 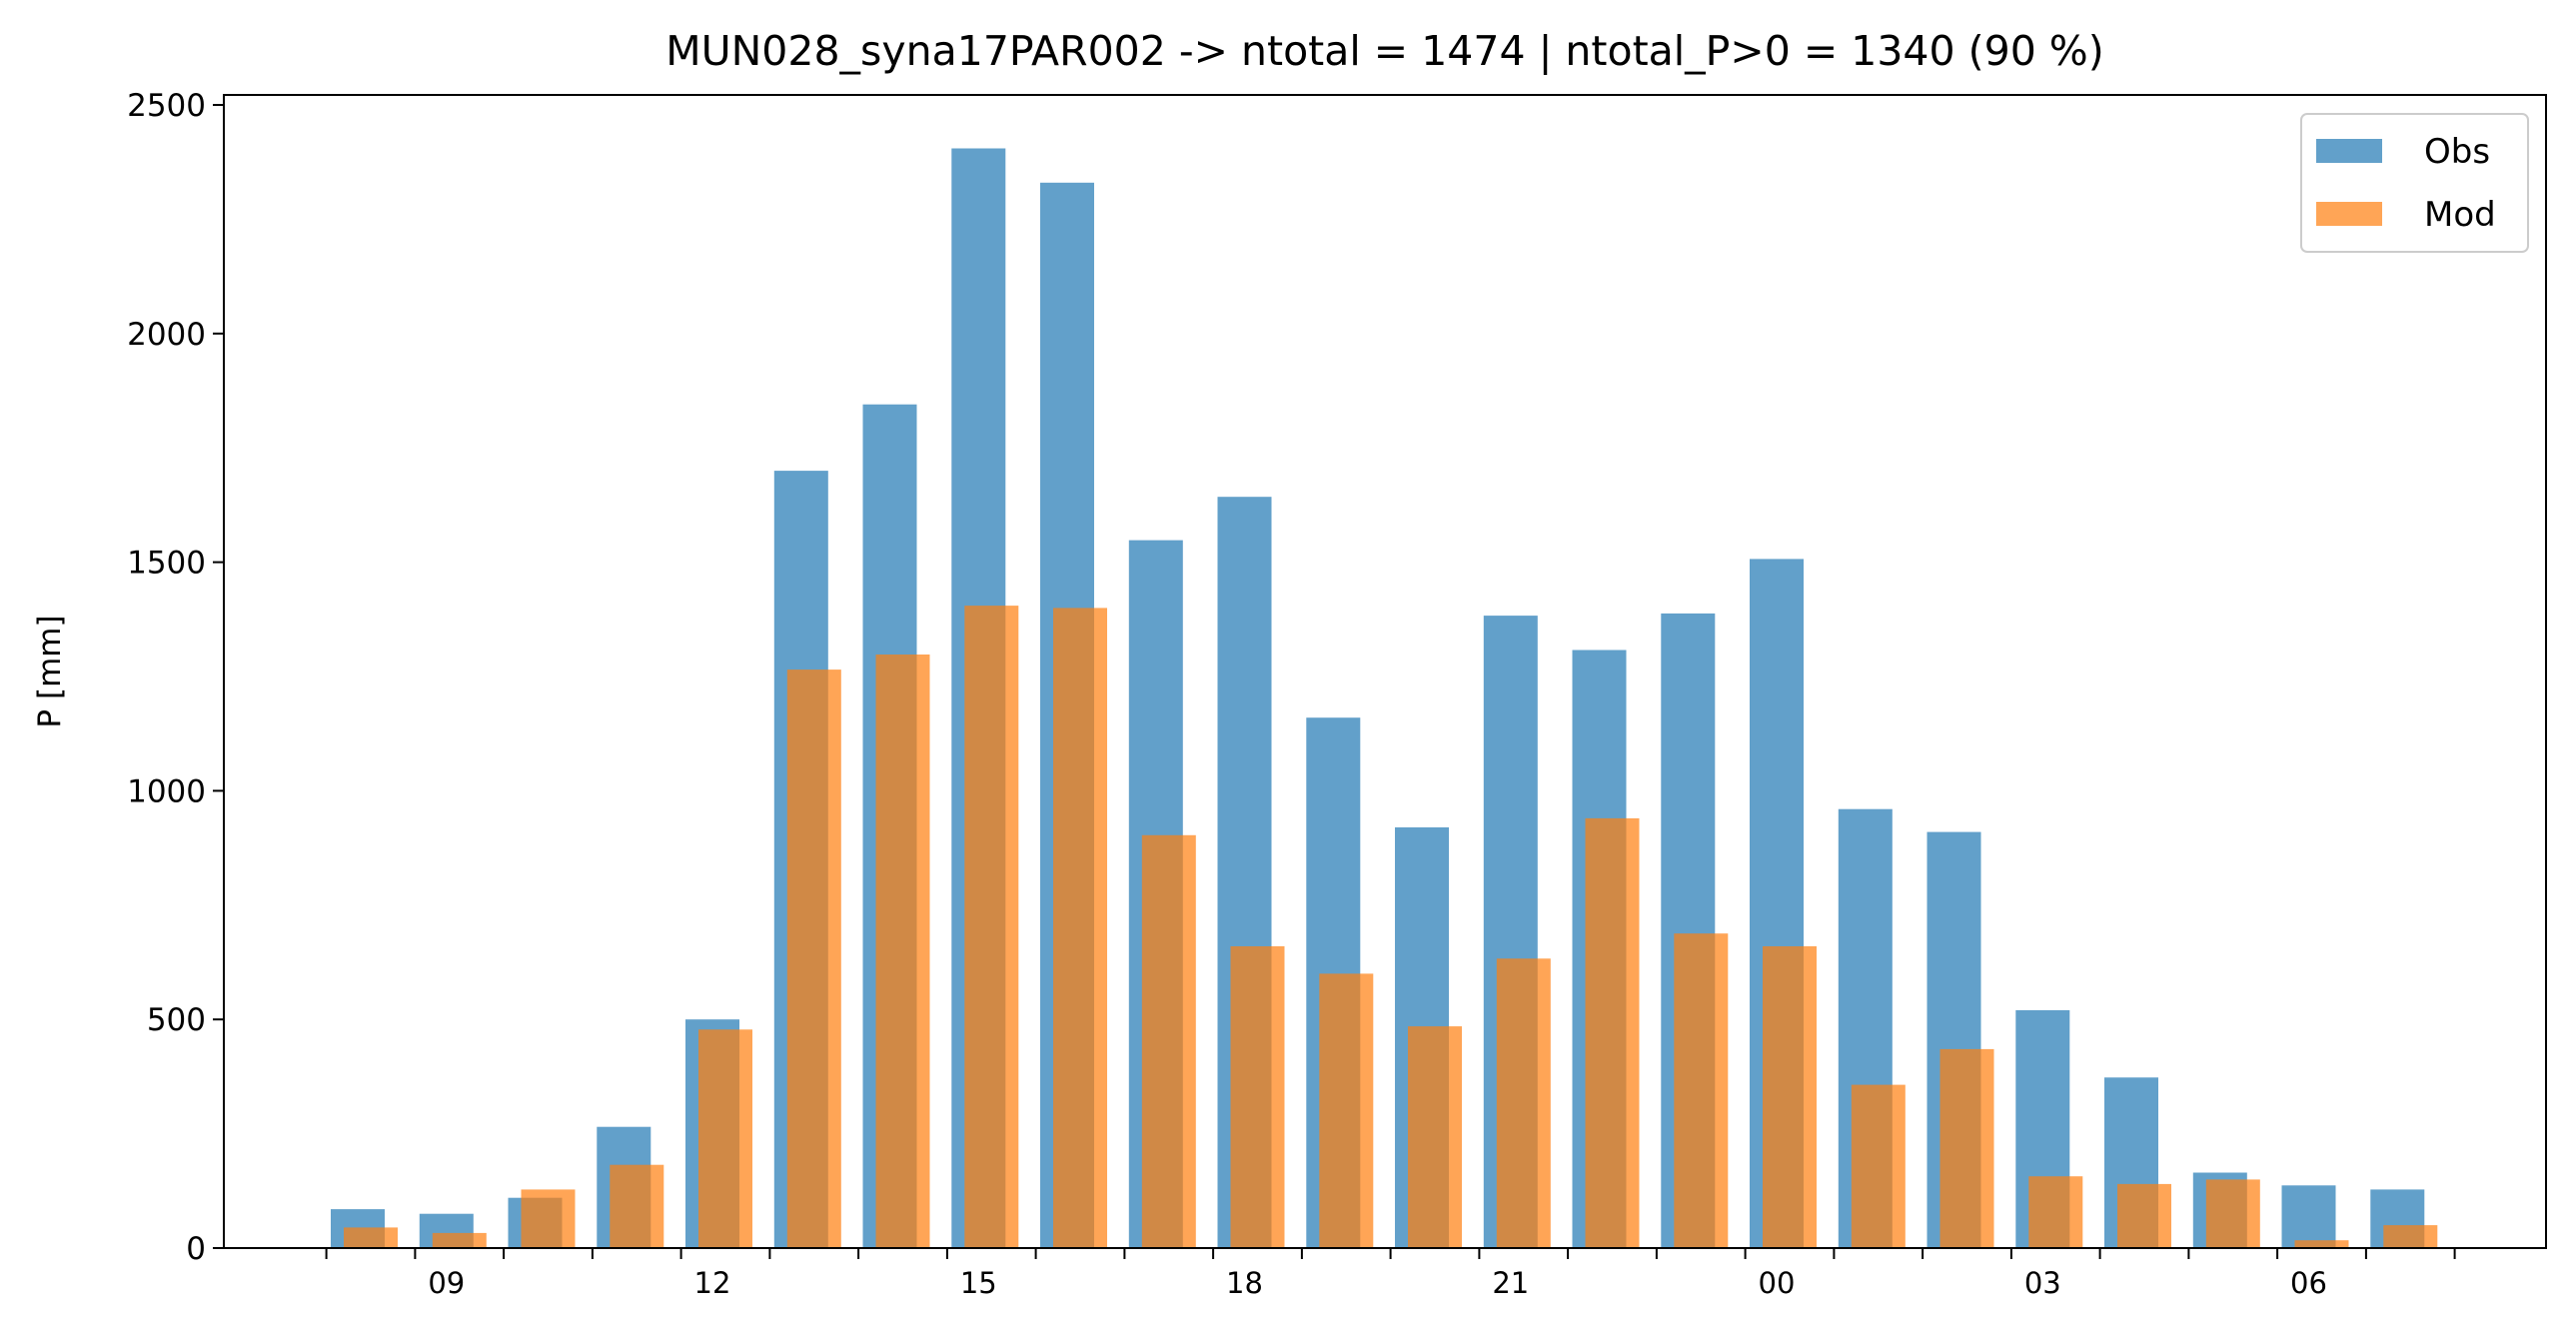 What do you see at coordinates (166, 564) in the screenshot?
I see `y-tick-label-1500: 1500` at bounding box center [166, 564].